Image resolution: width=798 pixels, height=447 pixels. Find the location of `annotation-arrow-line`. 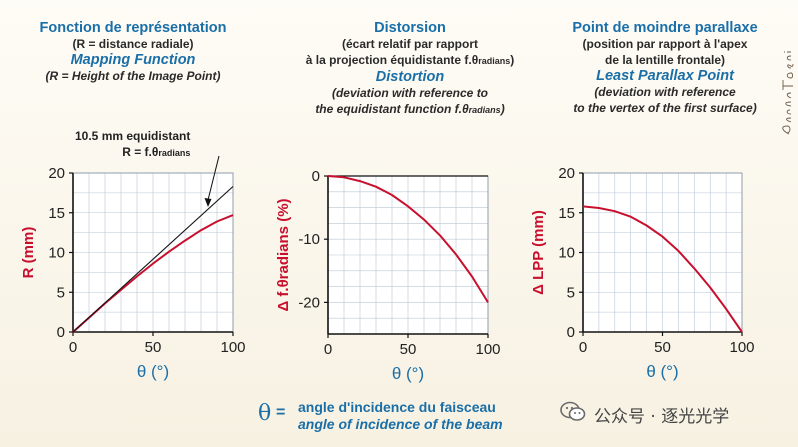

annotation-arrow-line is located at coordinates (213, 178).